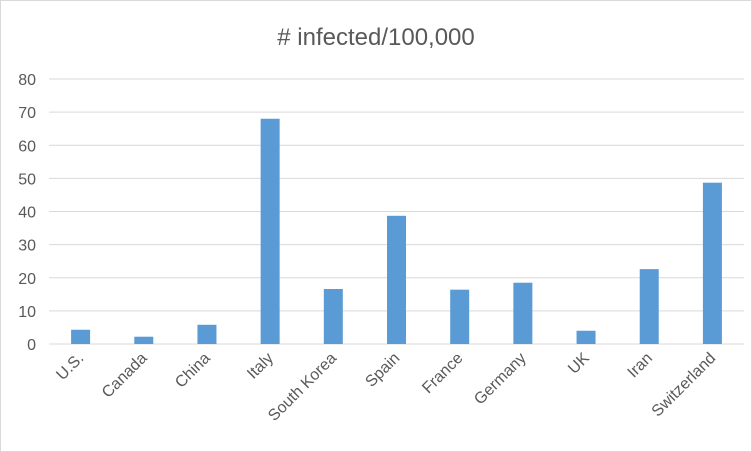 The image size is (752, 452). Describe the element at coordinates (70, 367) in the screenshot. I see `x-tick-label: U.S.` at that location.